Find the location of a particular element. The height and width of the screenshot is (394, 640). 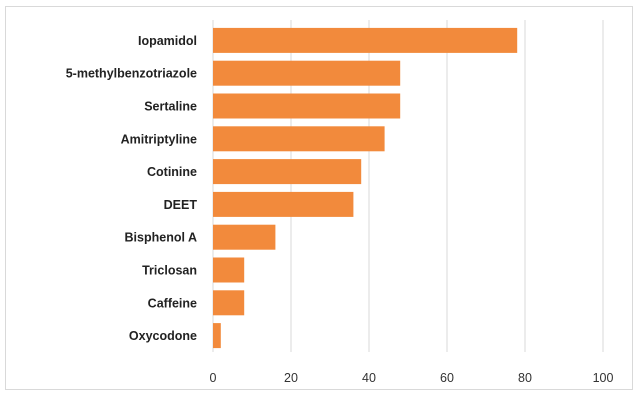

x-tick-label: 40 is located at coordinates (369, 378).